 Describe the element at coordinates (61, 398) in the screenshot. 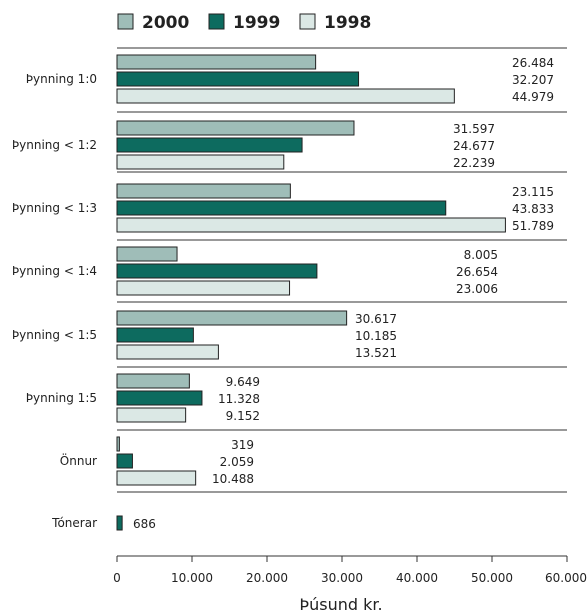

I see `category-label: Þynning 1:5` at that location.